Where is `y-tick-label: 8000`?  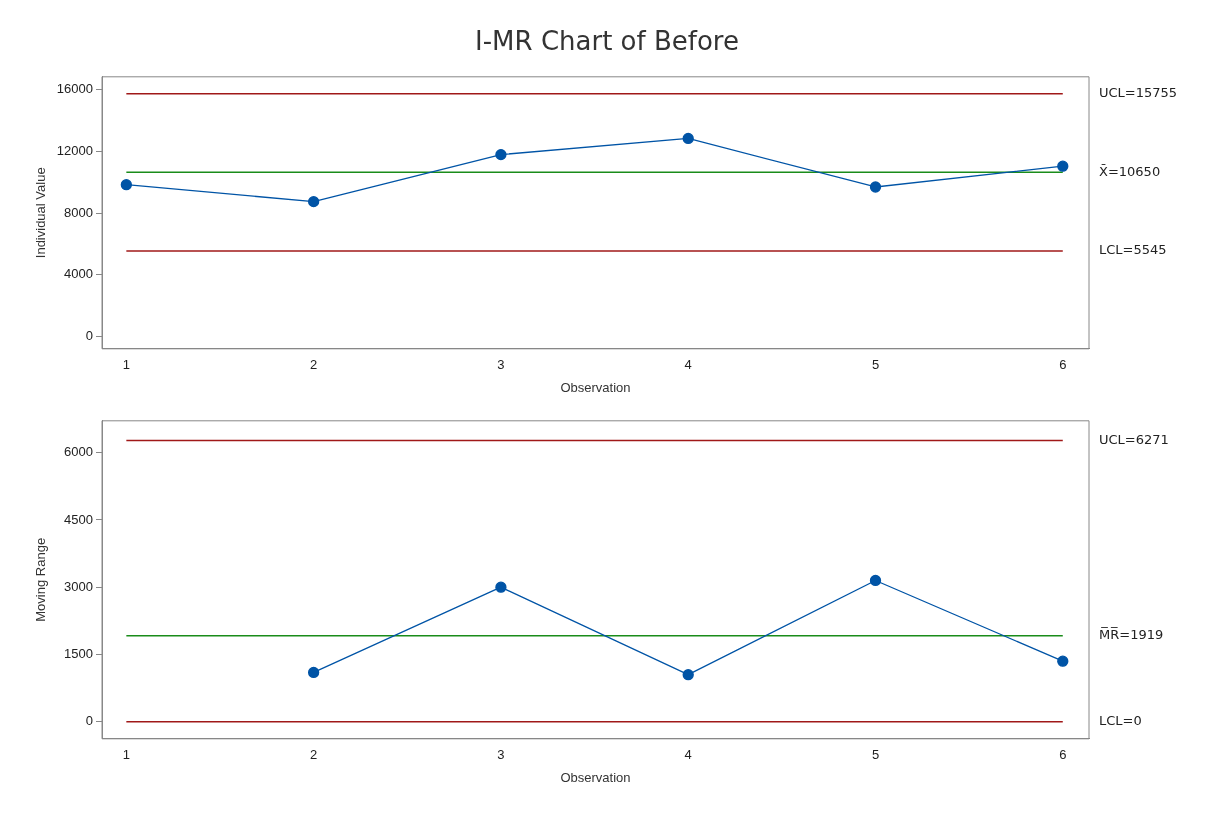 y-tick-label: 8000 is located at coordinates (78, 212).